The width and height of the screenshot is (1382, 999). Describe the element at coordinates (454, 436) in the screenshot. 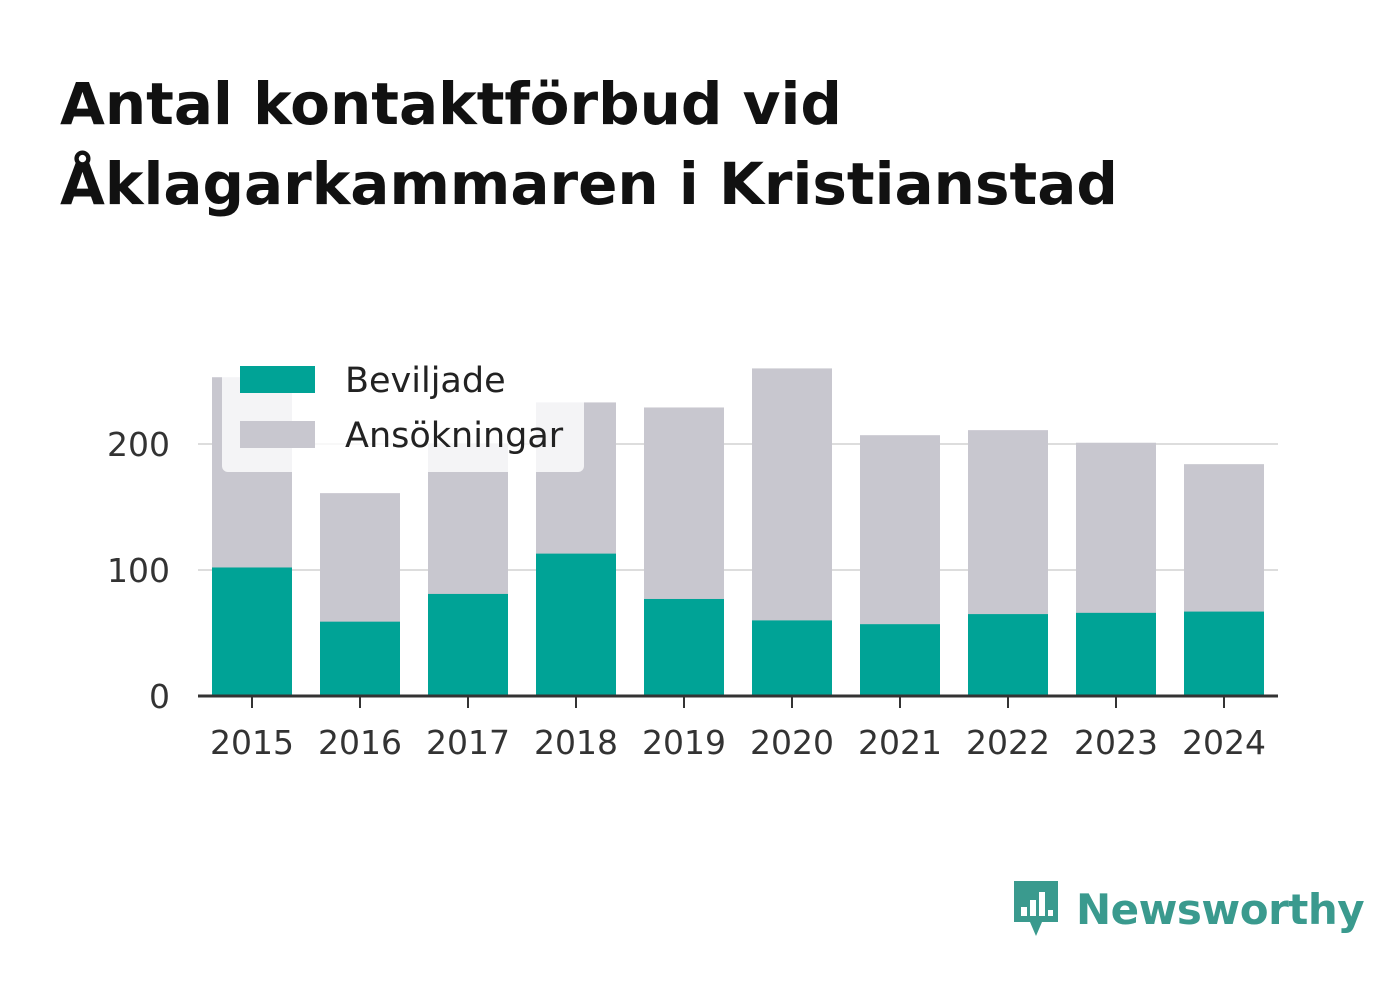

I see `legend-label: Ansökningar` at that location.